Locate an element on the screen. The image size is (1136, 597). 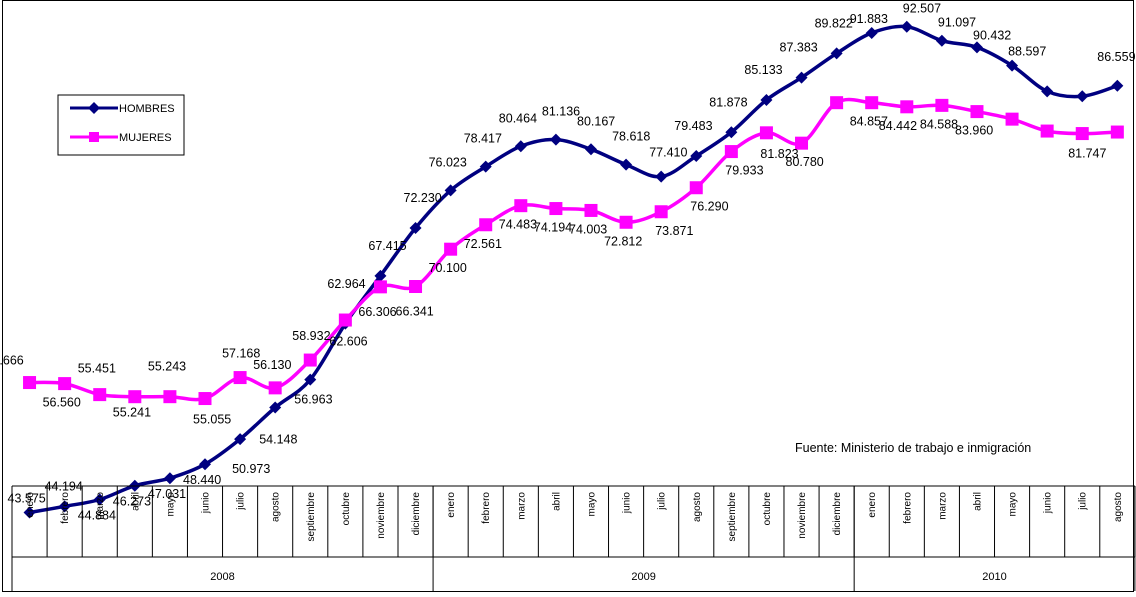
month-label-8: septiembre is located at coordinates (311, 517).